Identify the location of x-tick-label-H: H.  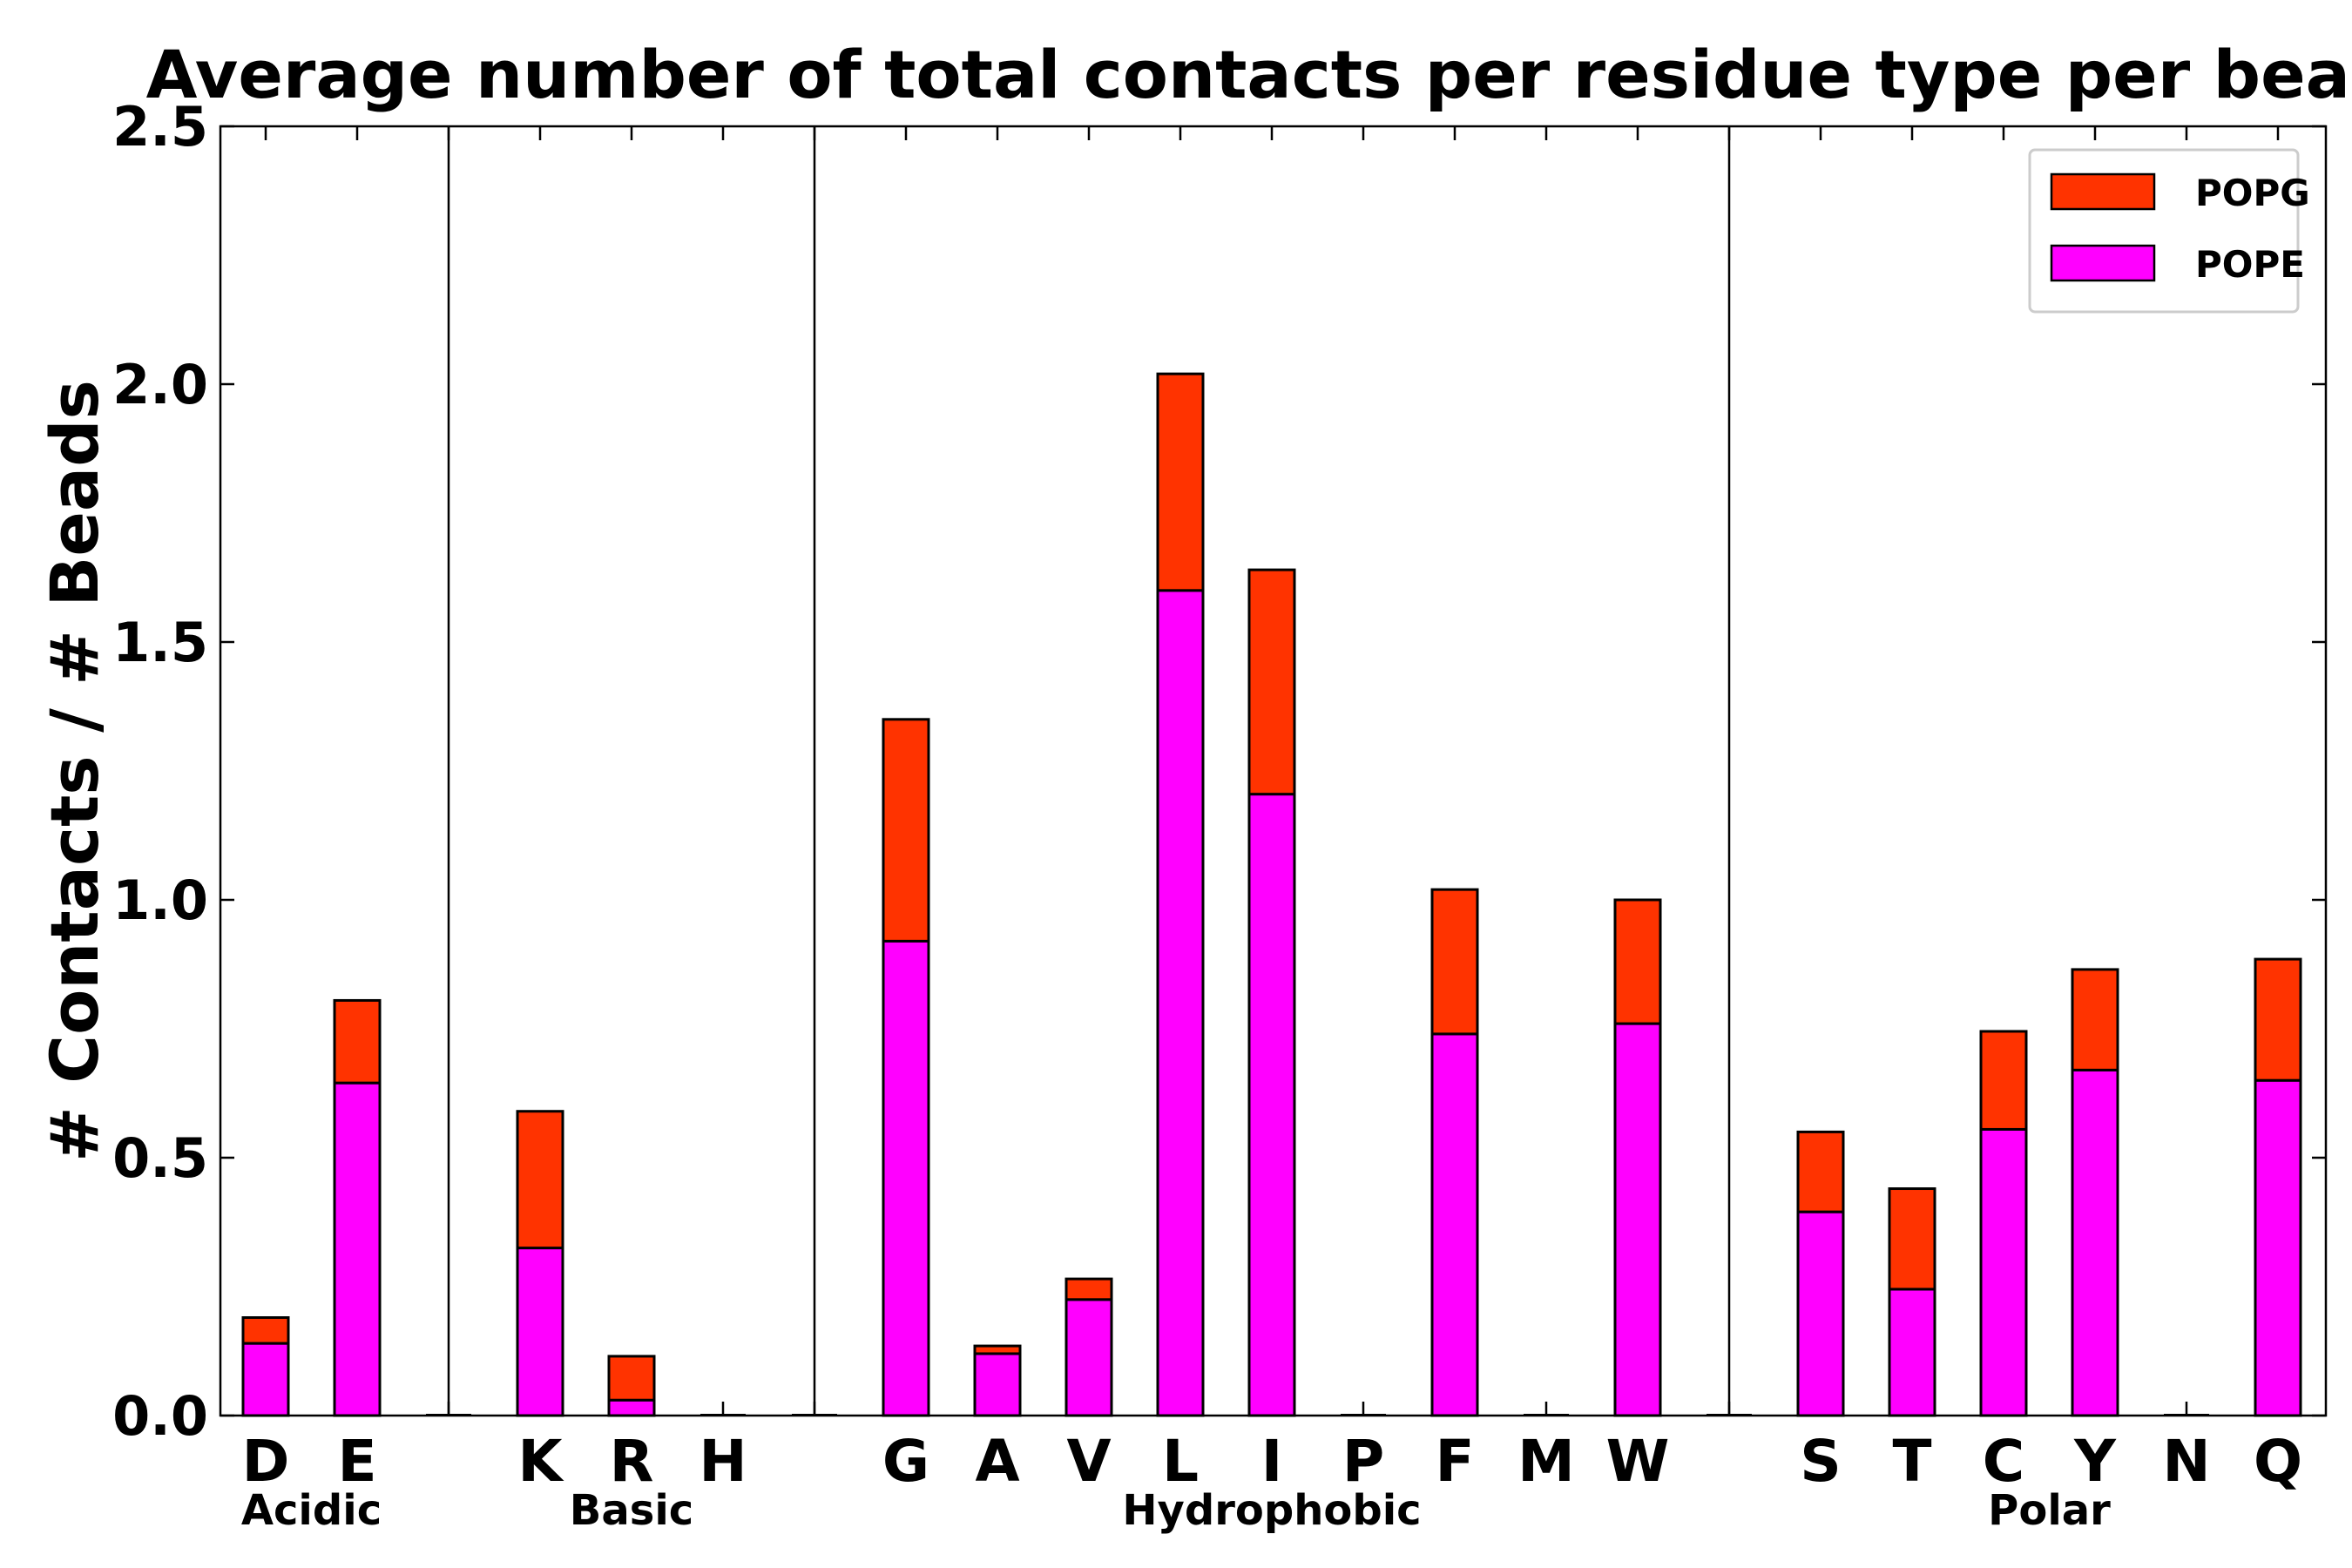
(723, 1461).